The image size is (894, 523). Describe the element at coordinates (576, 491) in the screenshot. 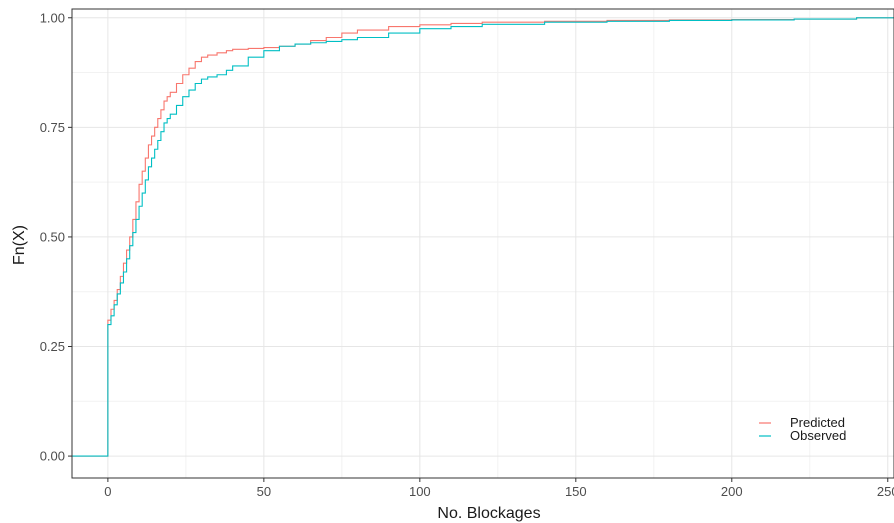

I see `x-tick-label: 150` at that location.